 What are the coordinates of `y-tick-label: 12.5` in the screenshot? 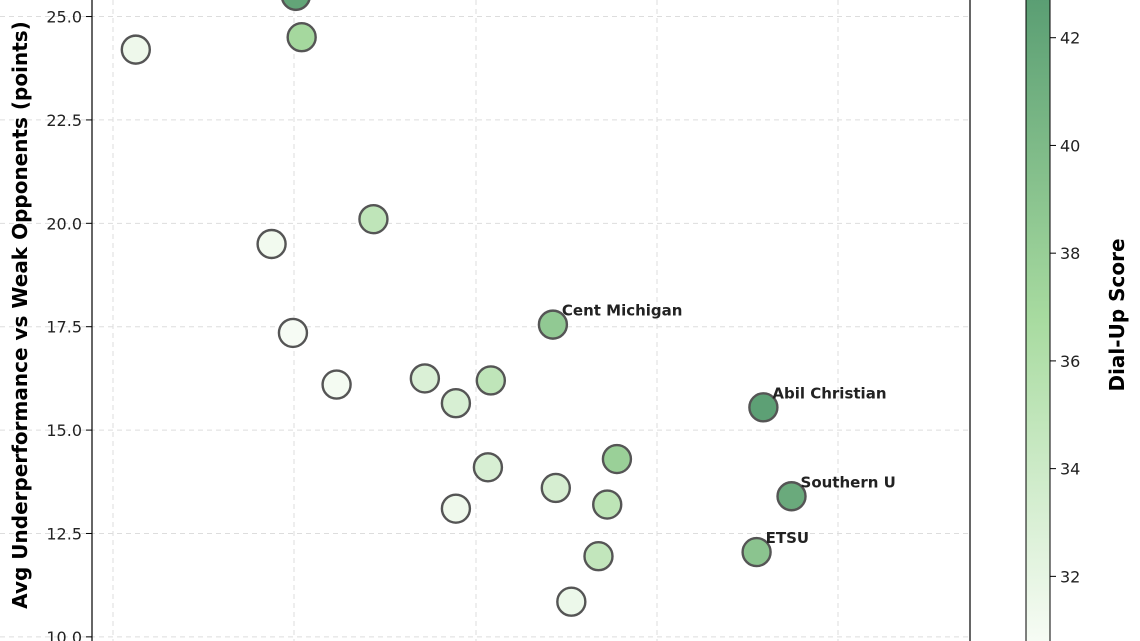 It's located at (64, 533).